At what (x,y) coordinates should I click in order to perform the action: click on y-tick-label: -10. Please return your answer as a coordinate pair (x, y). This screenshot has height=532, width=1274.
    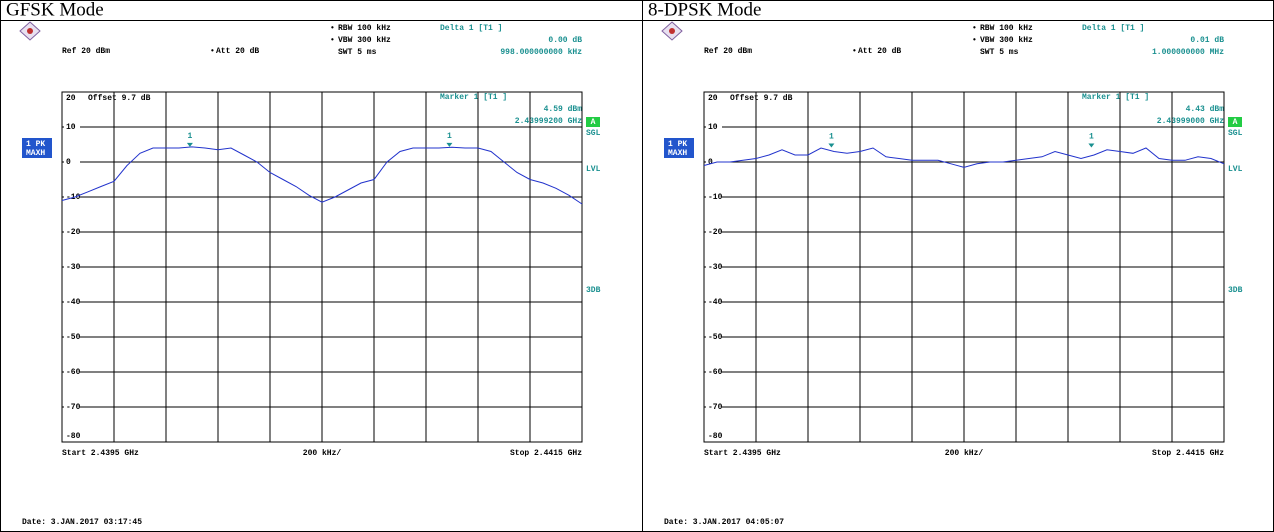
    Looking at the image, I should click on (715, 197).